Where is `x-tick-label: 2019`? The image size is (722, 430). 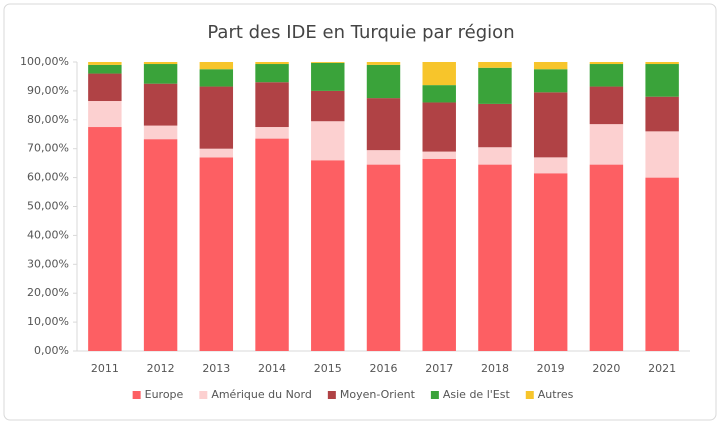 x-tick-label: 2019 is located at coordinates (551, 368).